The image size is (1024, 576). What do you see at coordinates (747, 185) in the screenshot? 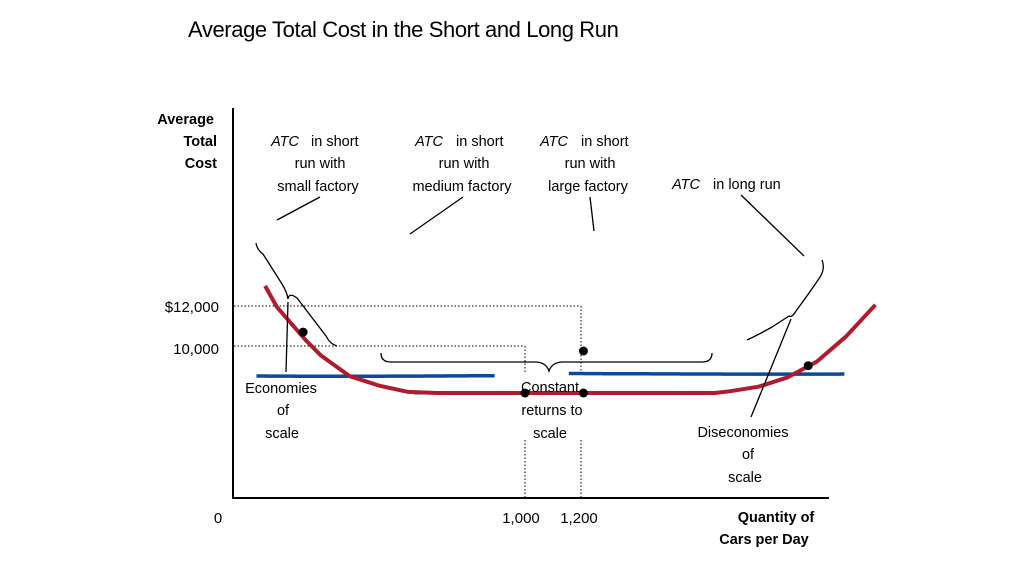
I see `label-long-run-line-1: in long run` at bounding box center [747, 185].